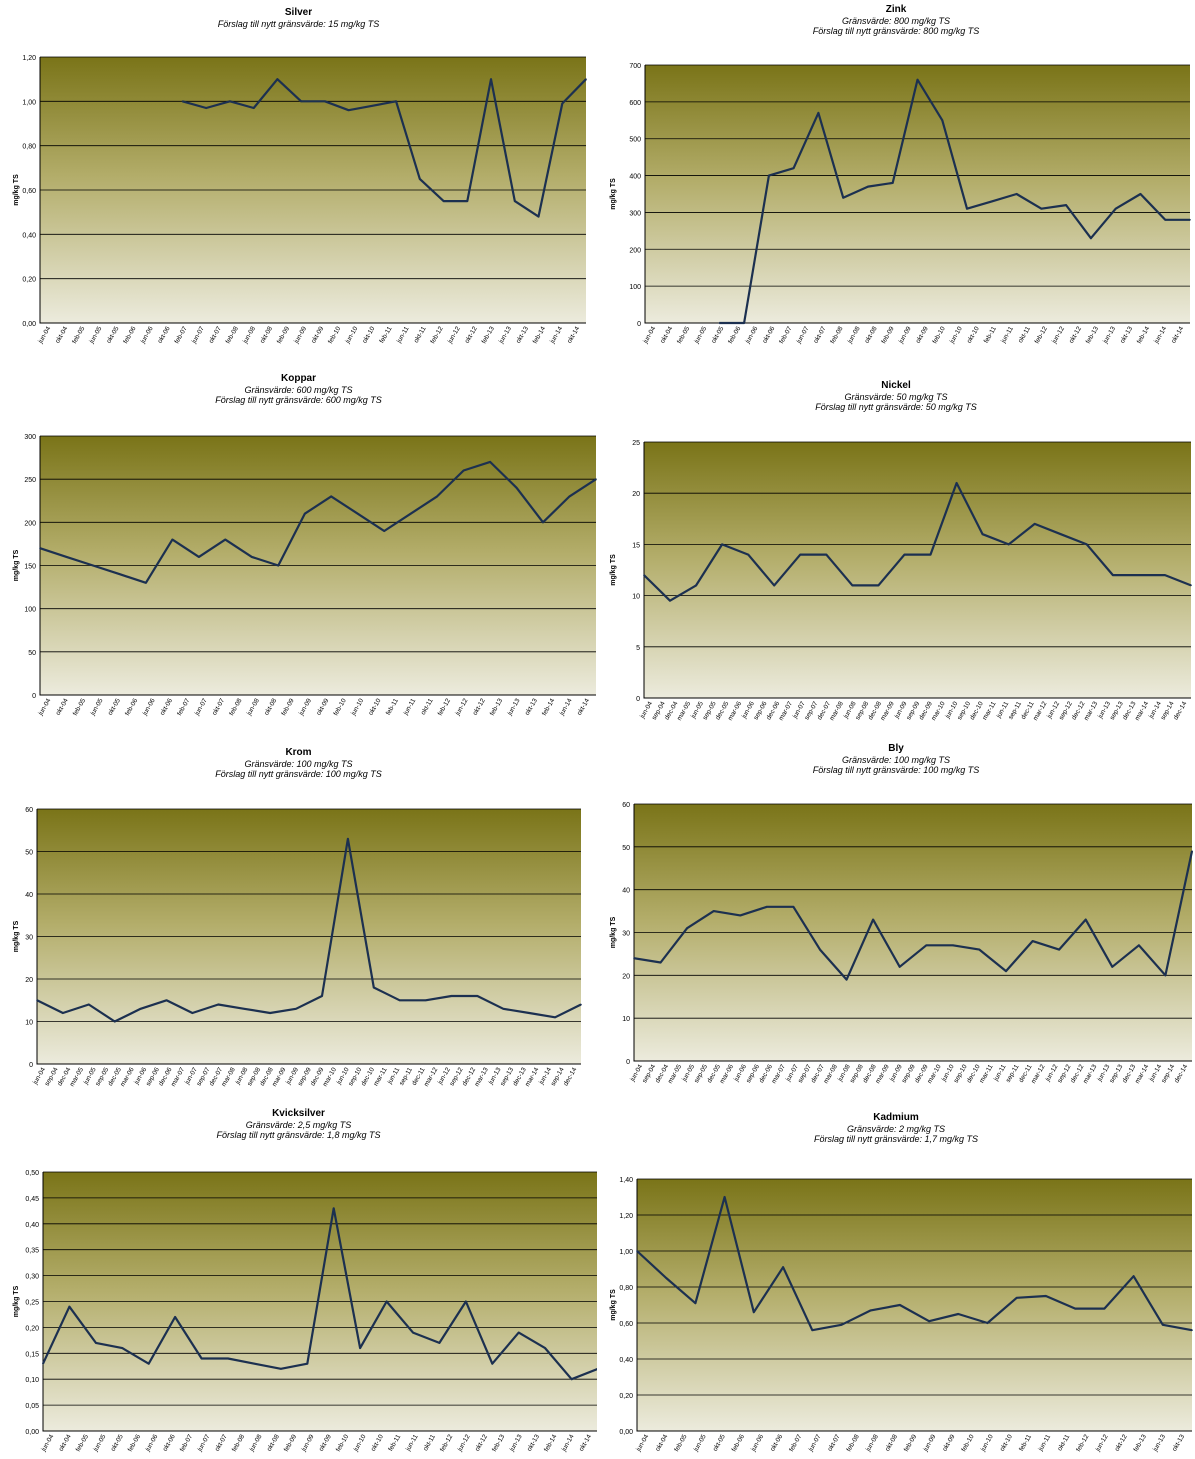 This screenshot has width=1195, height=1459. What do you see at coordinates (917, 541) in the screenshot?
I see `series-line` at bounding box center [917, 541].